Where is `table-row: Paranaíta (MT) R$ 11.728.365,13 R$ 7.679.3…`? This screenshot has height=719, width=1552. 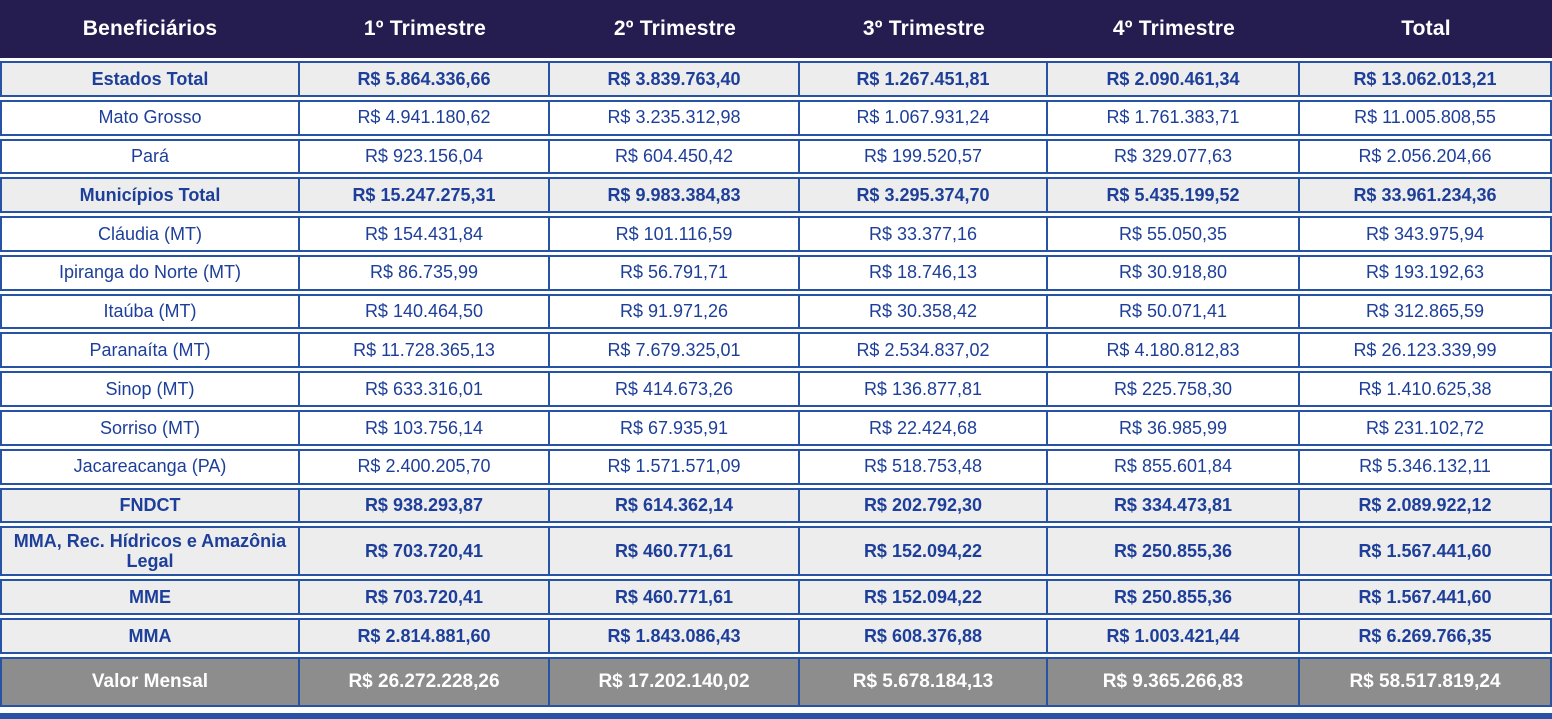 table-row: Paranaíta (MT) R$ 11.728.365,13 R$ 7.679.3… is located at coordinates (776, 350).